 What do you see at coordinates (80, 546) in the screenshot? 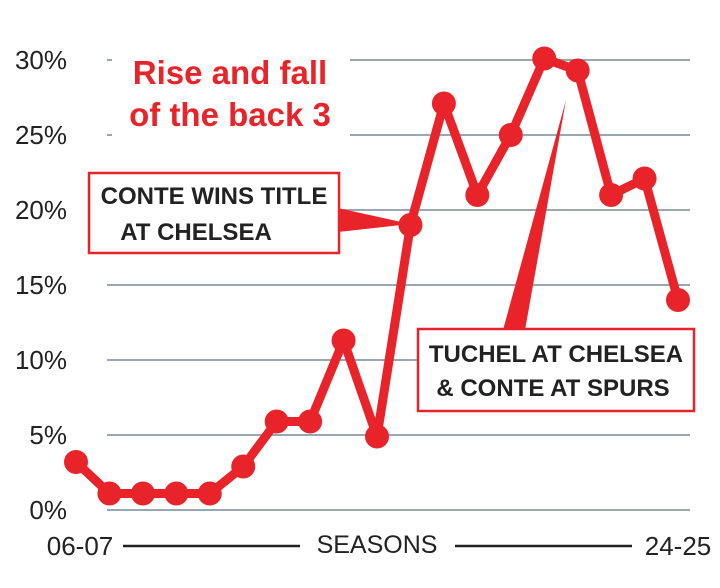
I see `x-start-label: 06-07` at bounding box center [80, 546].